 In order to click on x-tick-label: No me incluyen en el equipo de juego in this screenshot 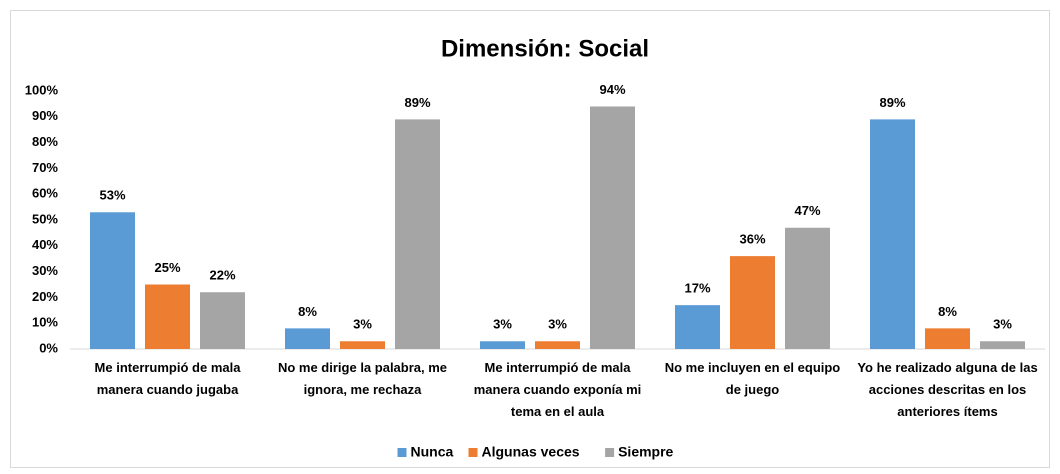, I will do `click(752, 378)`.